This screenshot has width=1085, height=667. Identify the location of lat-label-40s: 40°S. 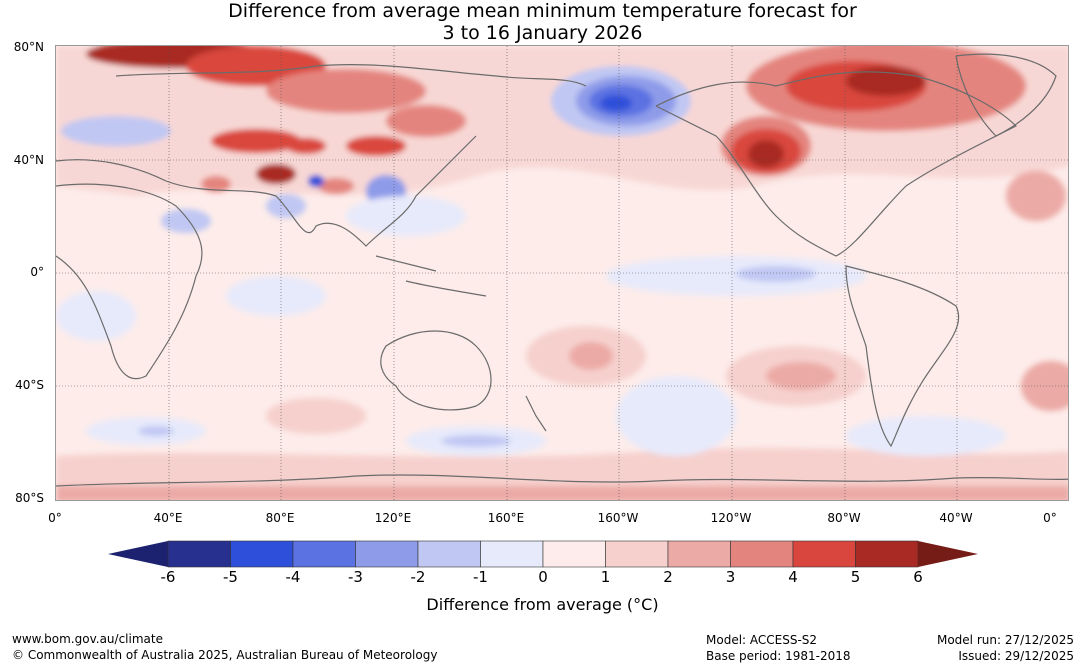
(29, 385).